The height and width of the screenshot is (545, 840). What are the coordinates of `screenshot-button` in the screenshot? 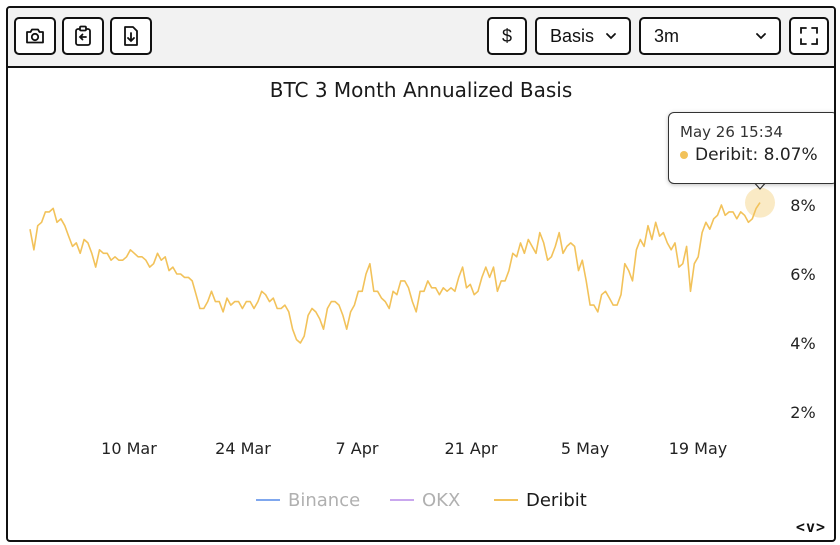 It's located at (35, 36).